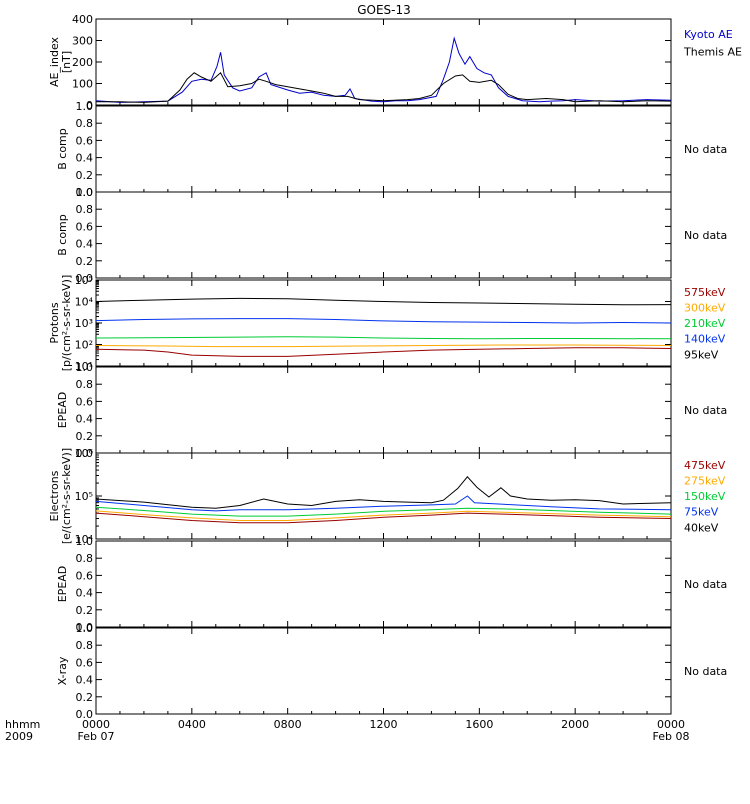 The width and height of the screenshot is (750, 804). Describe the element at coordinates (705, 481) in the screenshot. I see `legend-label: 275keV` at that location.